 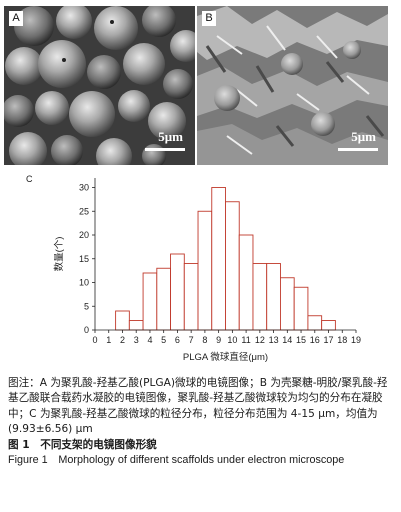 What do you see at coordinates (165, 149) in the screenshot?
I see `scale-bar-a` at bounding box center [165, 149].